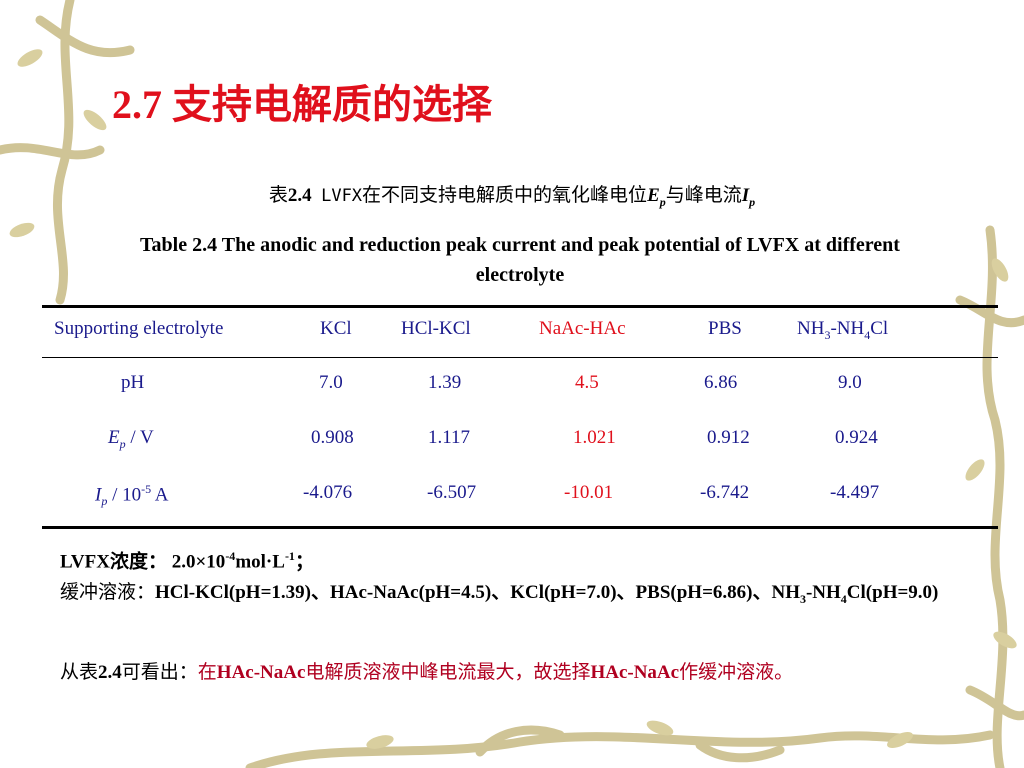 This screenshot has width=1024, height=768. Describe the element at coordinates (110, 672) in the screenshot. I see `conclusion-lead-b: 2.4` at that location.